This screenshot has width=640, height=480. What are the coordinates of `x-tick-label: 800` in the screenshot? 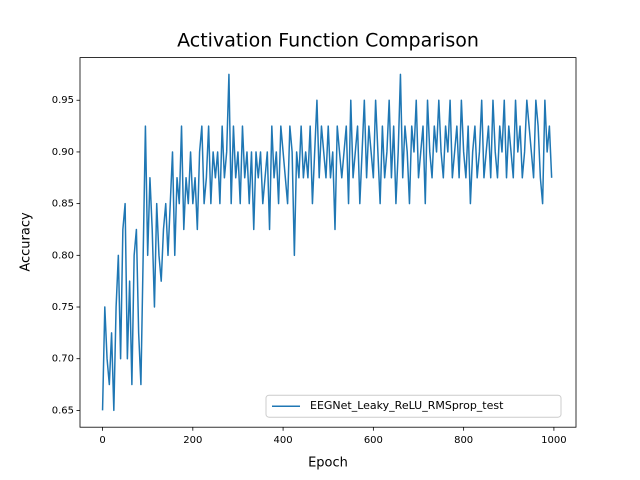 It's located at (463, 440).